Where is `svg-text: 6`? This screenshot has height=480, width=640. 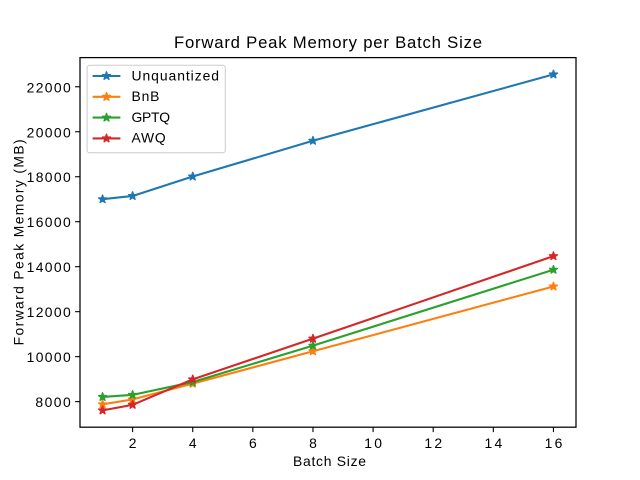
svg-text: 6 is located at coordinates (253, 443).